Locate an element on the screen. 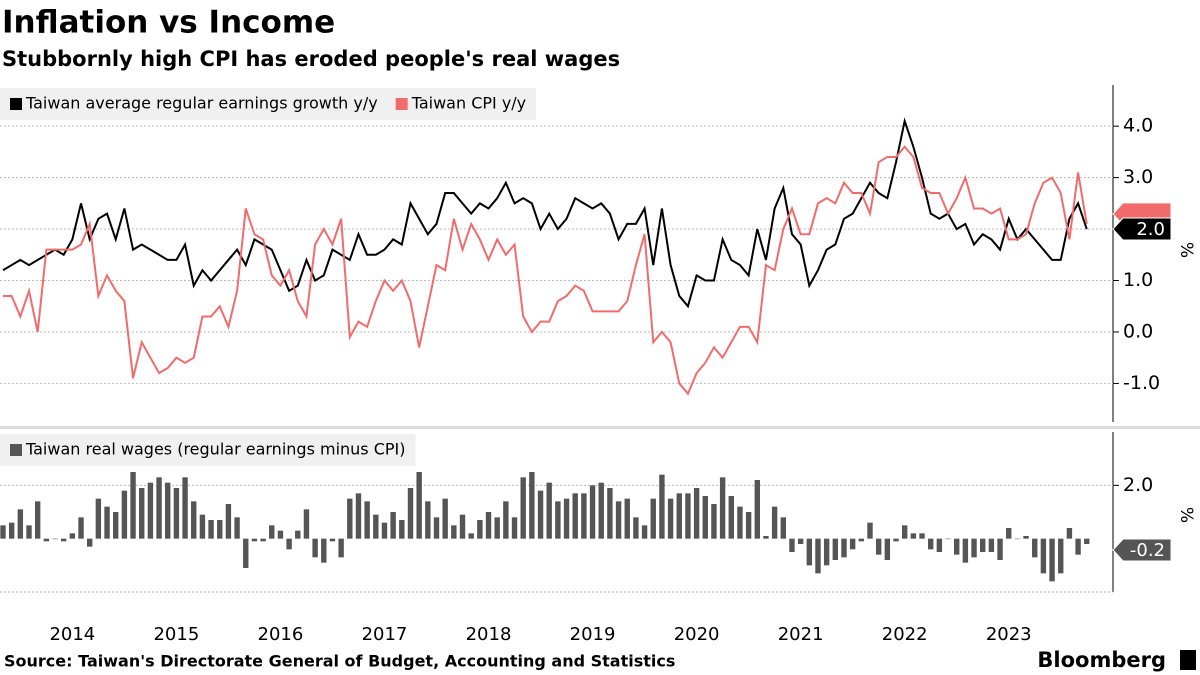  end-tag: 2.0 is located at coordinates (1142, 229).